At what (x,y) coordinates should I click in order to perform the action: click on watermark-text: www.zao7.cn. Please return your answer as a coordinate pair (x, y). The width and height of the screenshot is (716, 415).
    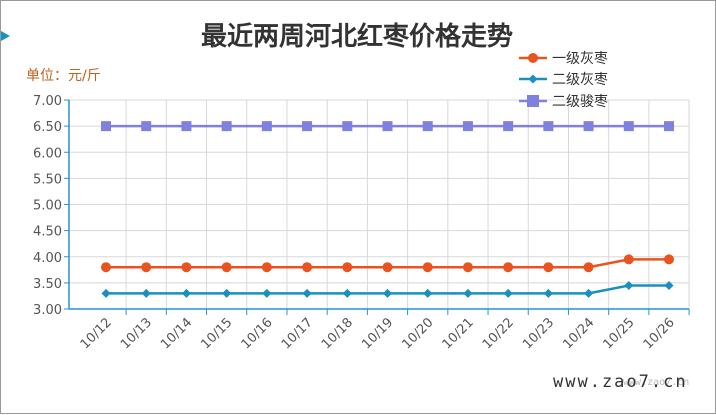
    Looking at the image, I should click on (620, 382).